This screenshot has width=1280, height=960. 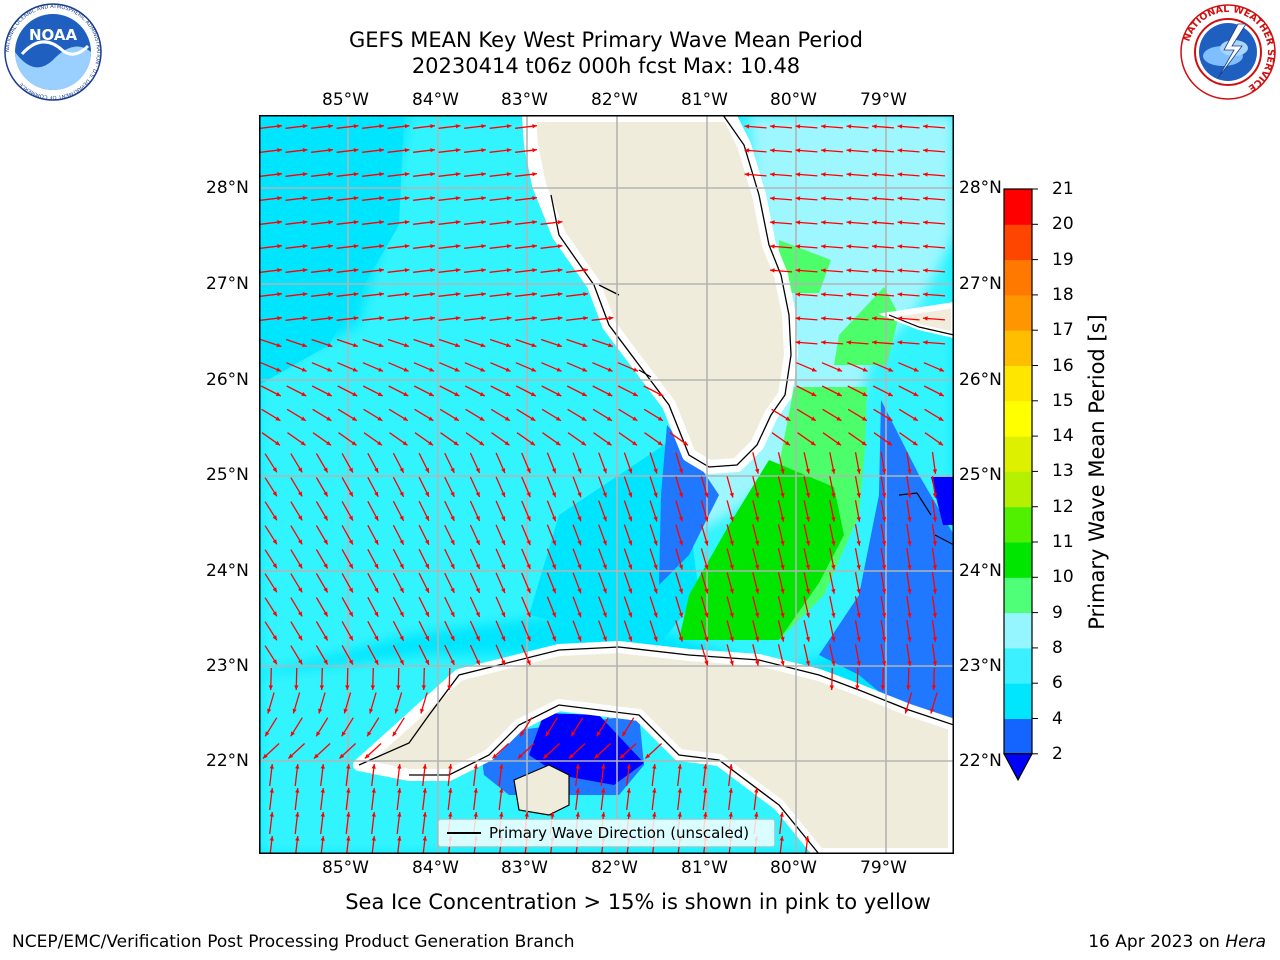 What do you see at coordinates (980, 284) in the screenshot?
I see `lat-label-right: 27°N` at bounding box center [980, 284].